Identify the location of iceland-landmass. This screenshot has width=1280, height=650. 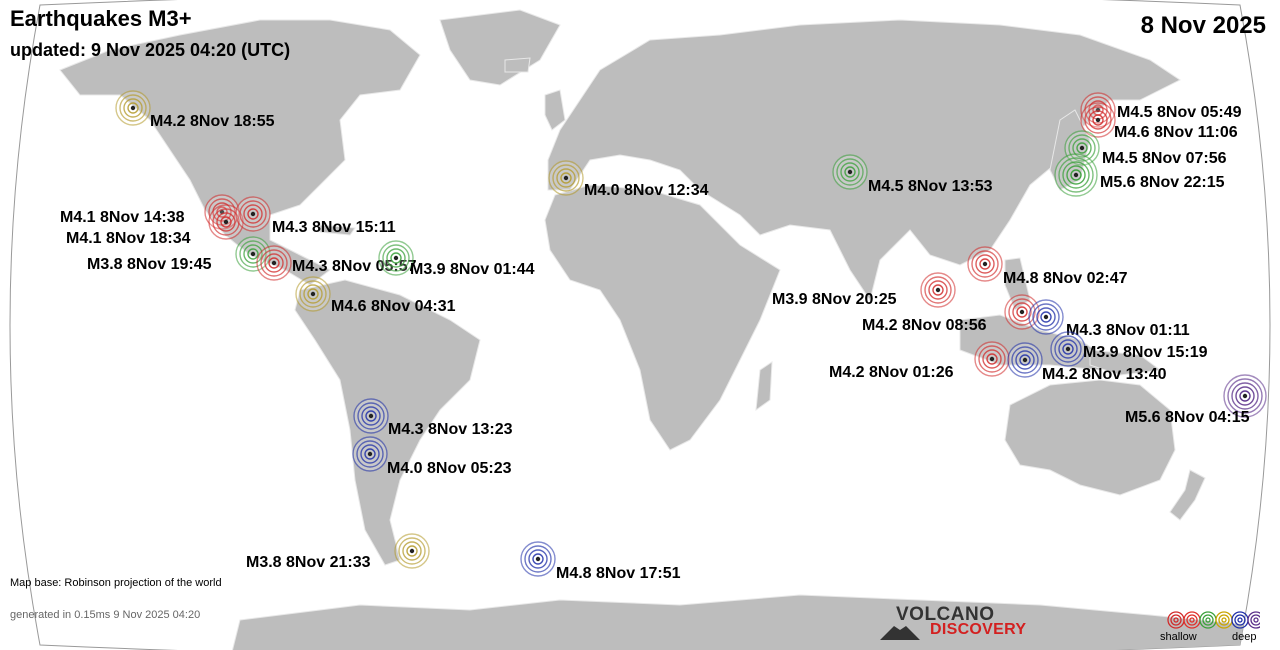
(517, 65).